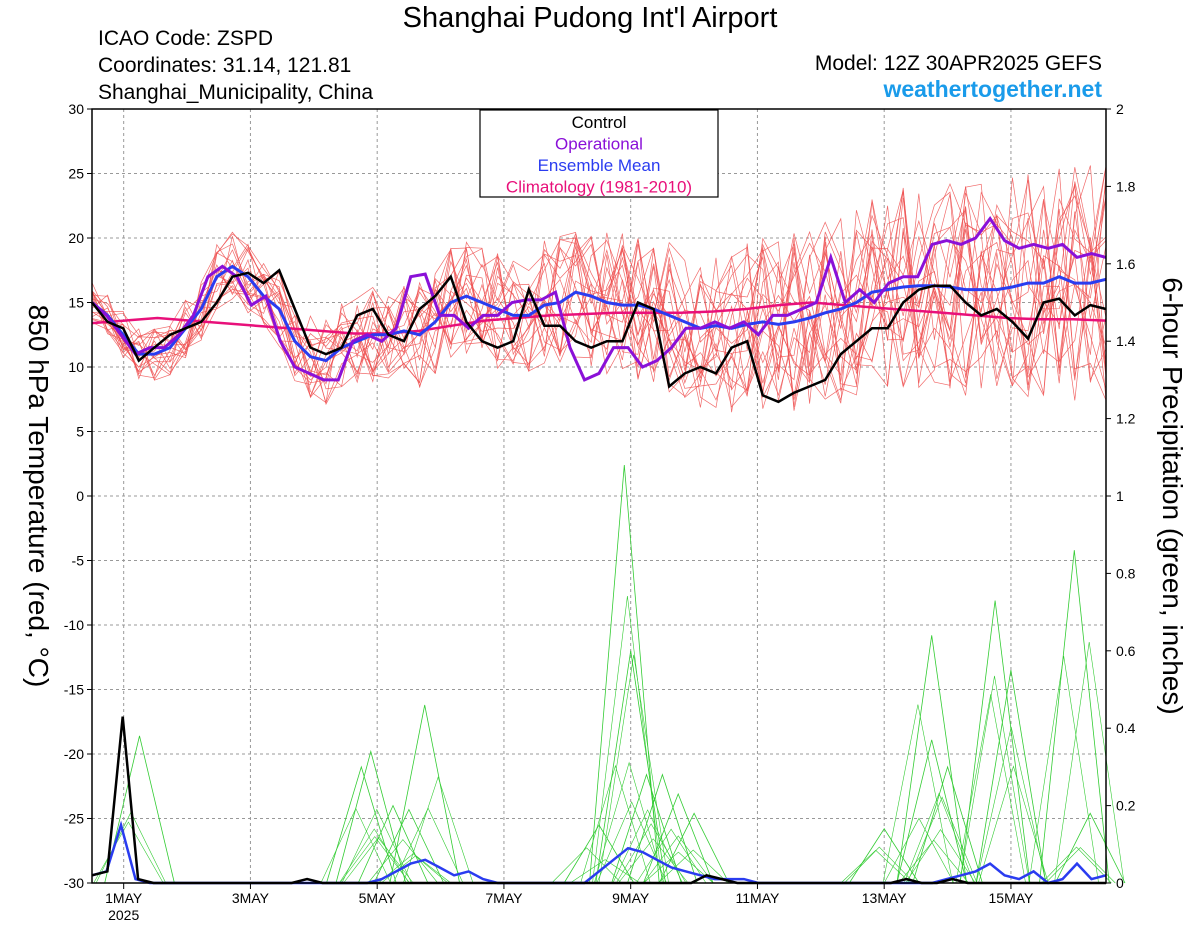  I want to click on x-tick-year-label: 2025, so click(123, 915).